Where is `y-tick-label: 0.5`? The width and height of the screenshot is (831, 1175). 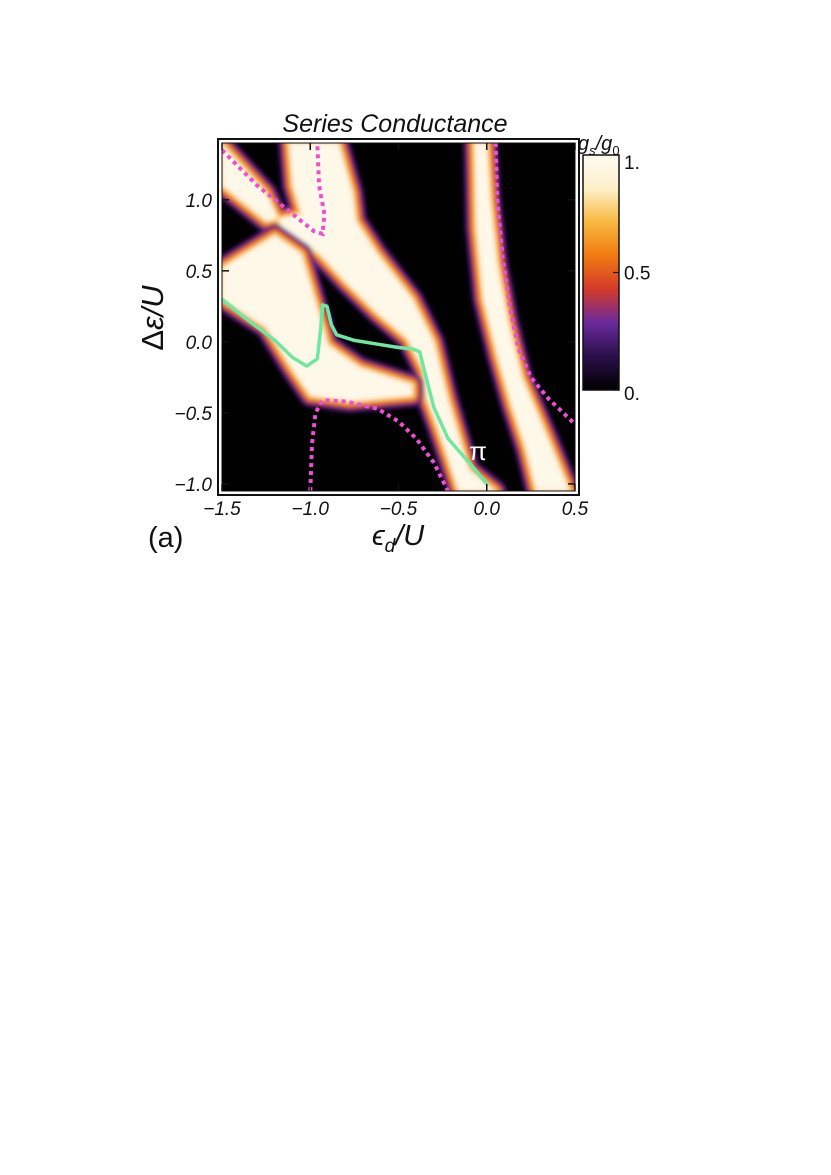
y-tick-label: 0.5 is located at coordinates (199, 272).